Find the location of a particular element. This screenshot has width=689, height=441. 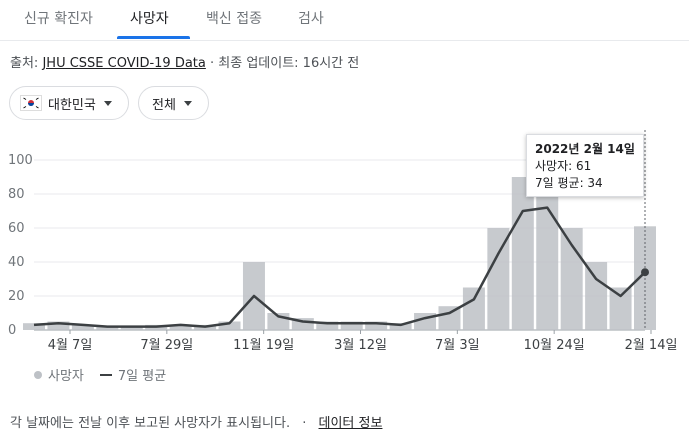

chart-tooltip: 2022년 2월 14일 사망자: 61 7일 평균: 34 is located at coordinates (585, 165).